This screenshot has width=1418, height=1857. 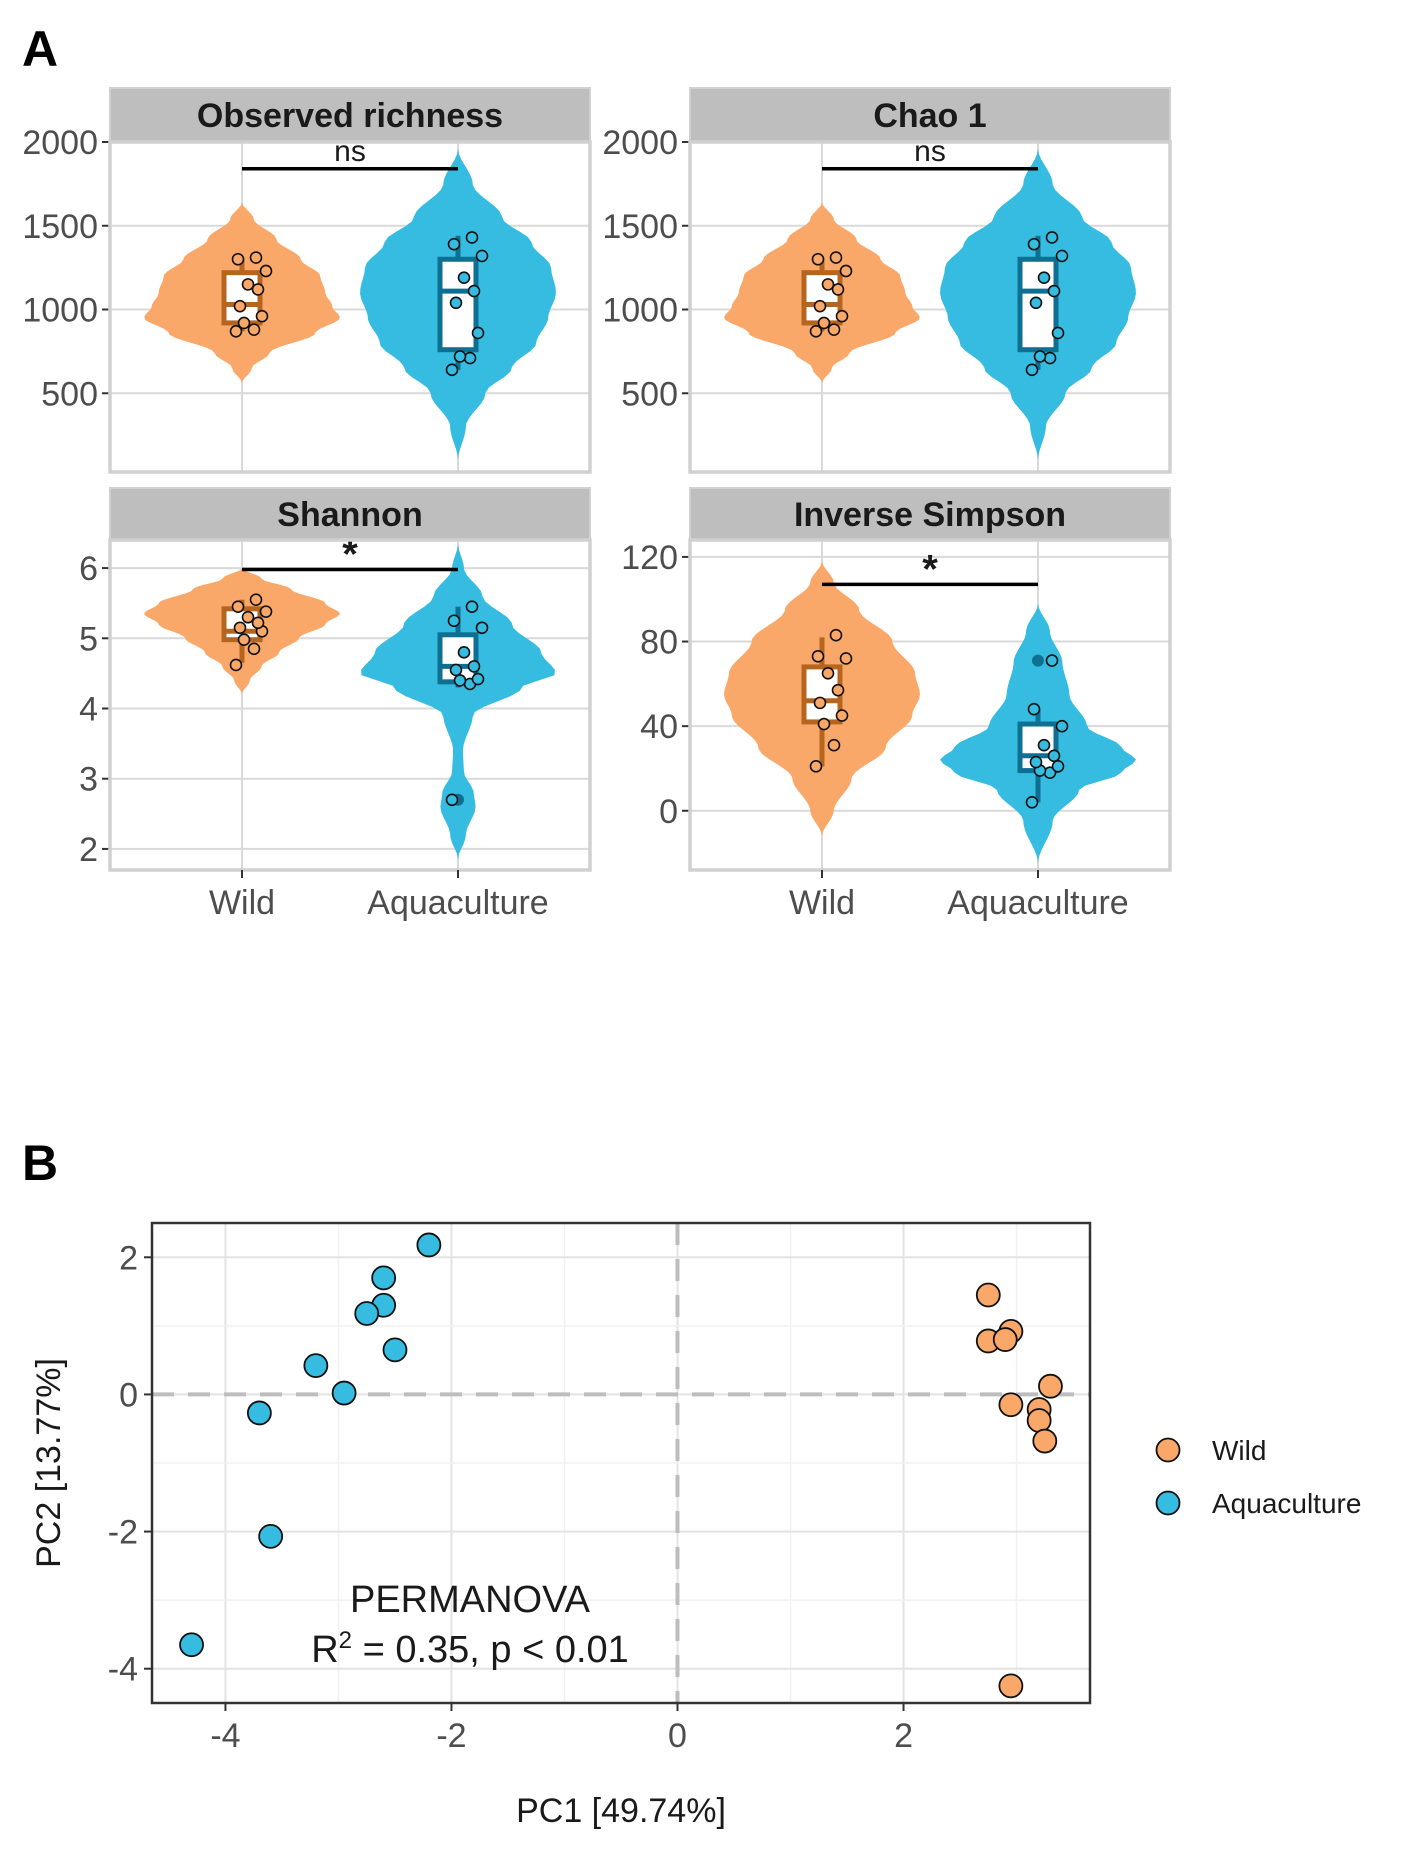 What do you see at coordinates (659, 727) in the screenshot?
I see `y-tick-label: 40` at bounding box center [659, 727].